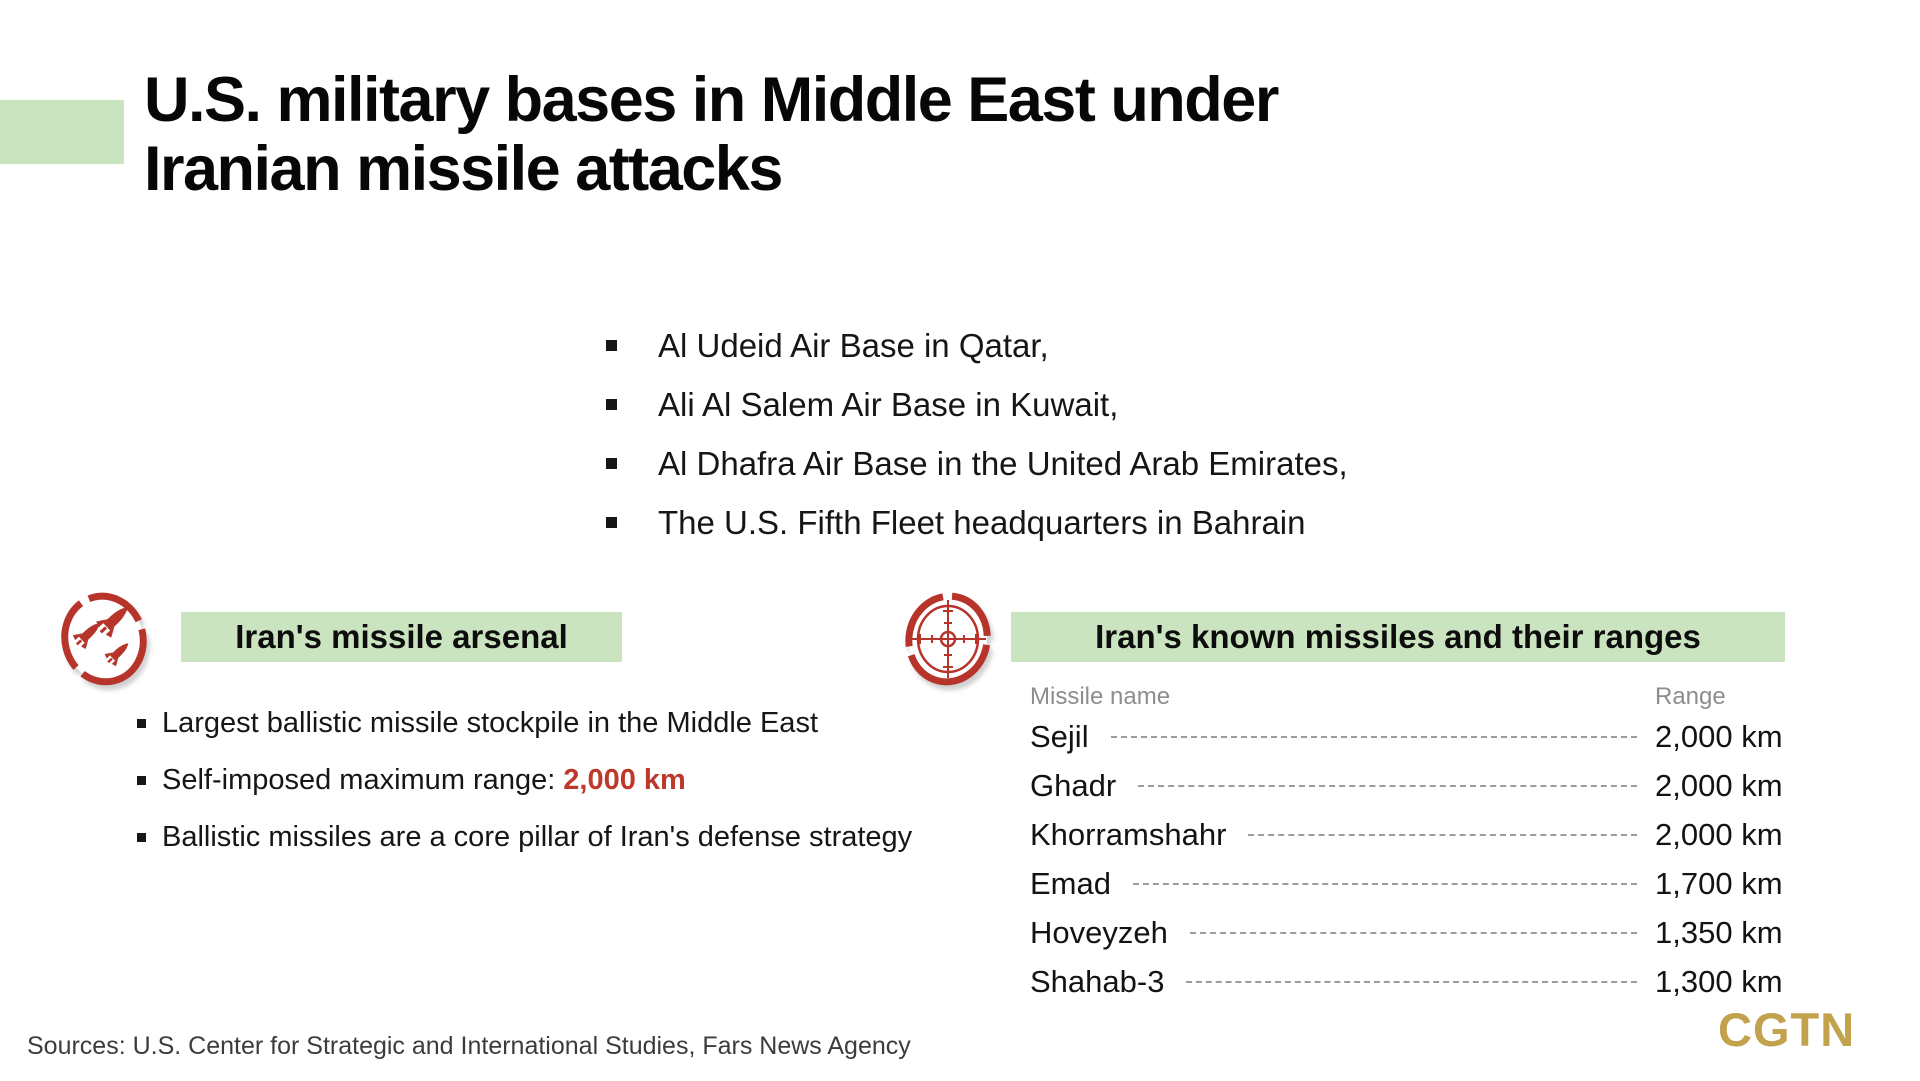  Describe the element at coordinates (853, 345) in the screenshot. I see `base-label: Al Udeid Air Base in Qatar,` at that location.